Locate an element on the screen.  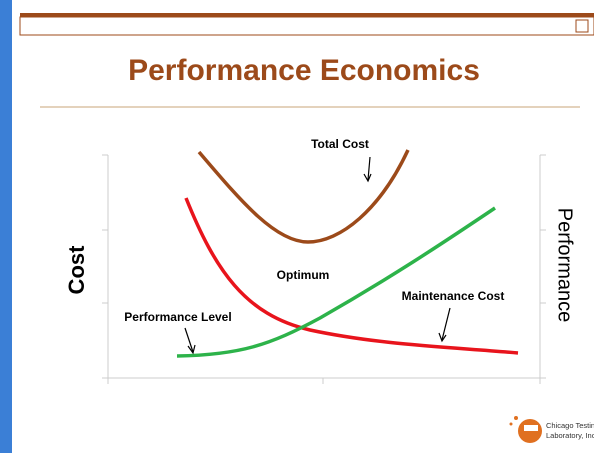
y-axis-left-label: Cost is located at coordinates (76, 270).